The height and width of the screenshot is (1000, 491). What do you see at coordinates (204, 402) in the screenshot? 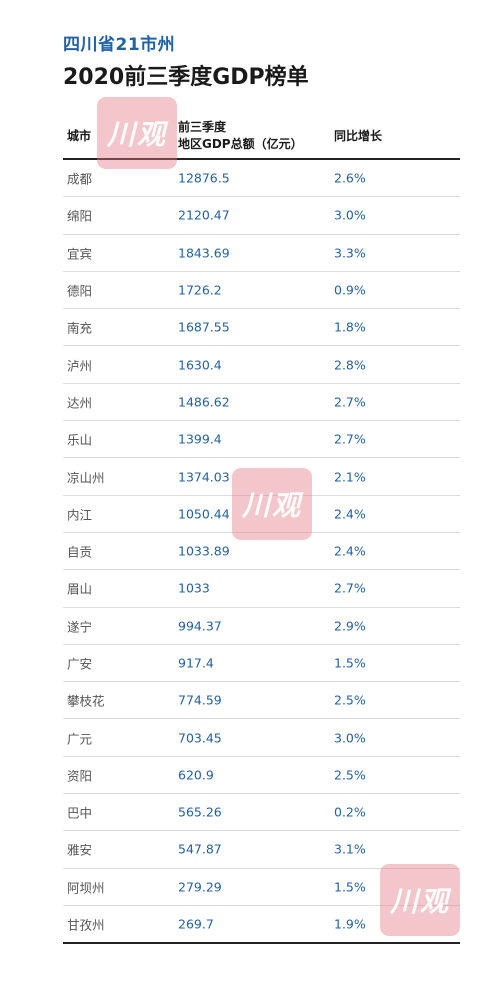
I see `cell-gdp: 1486.62` at bounding box center [204, 402].